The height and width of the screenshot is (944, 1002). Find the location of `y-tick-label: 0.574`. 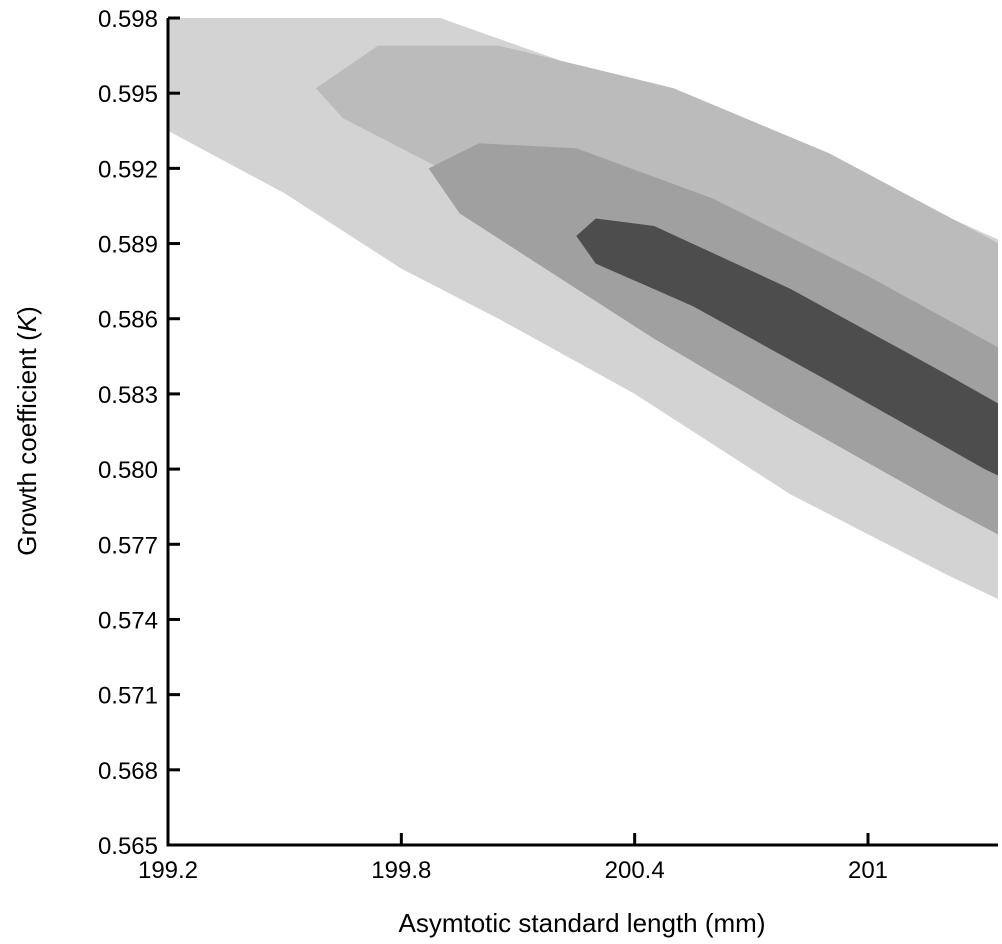

y-tick-label: 0.574 is located at coordinates (128, 620).